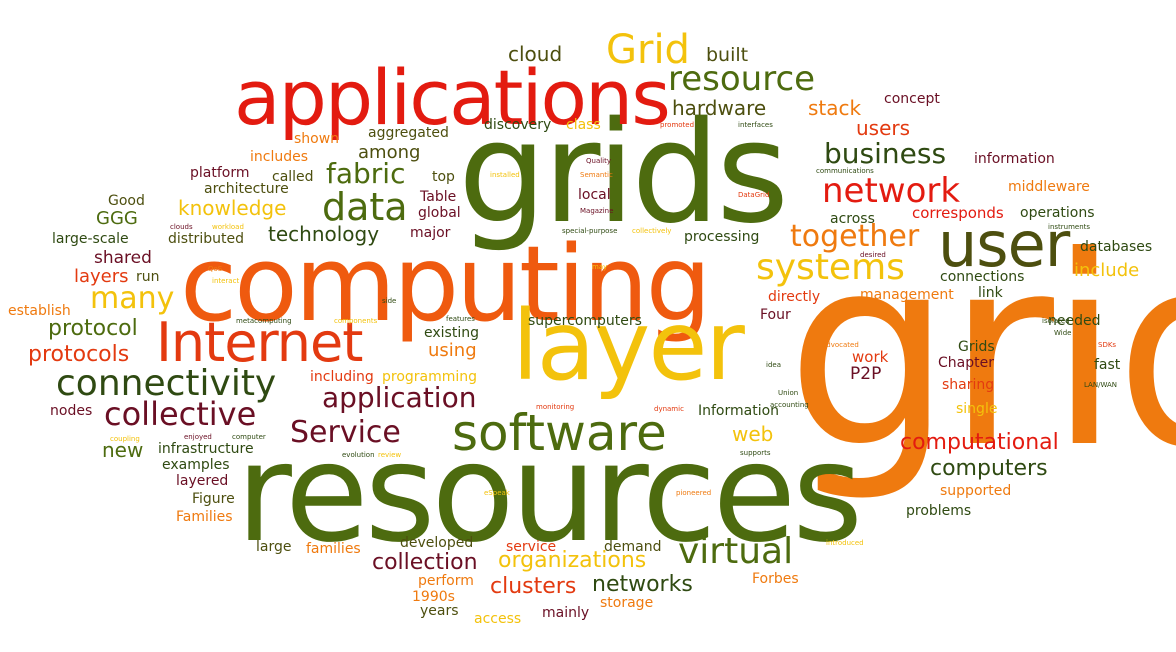 This screenshot has height=652, width=1176. I want to click on word-connectivity: connectivity, so click(166, 383).